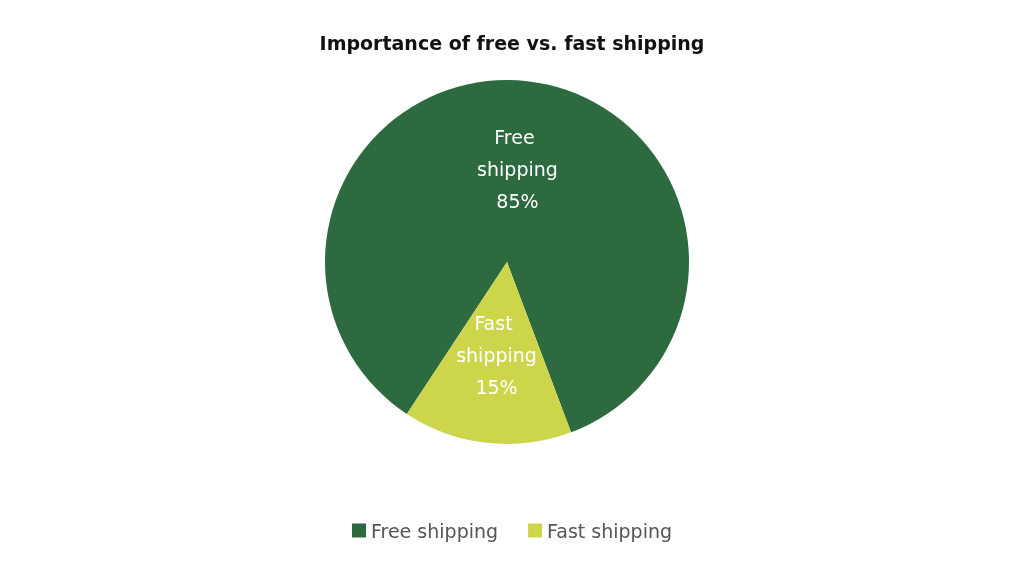 The image size is (1024, 573). Describe the element at coordinates (496, 387) in the screenshot. I see `data-label: 15%` at that location.